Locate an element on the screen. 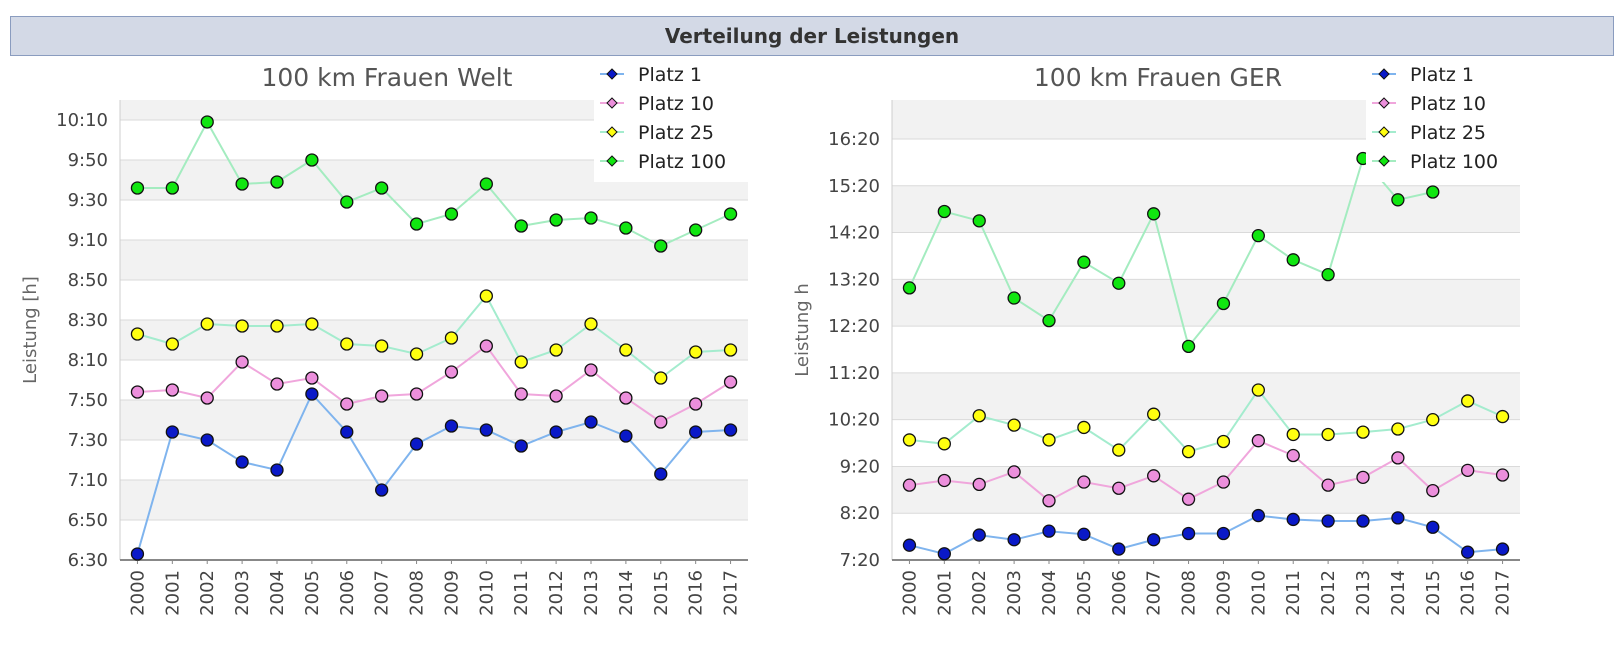 This screenshot has width=1624, height=668. y-tick-label: 9:50 is located at coordinates (88, 160).